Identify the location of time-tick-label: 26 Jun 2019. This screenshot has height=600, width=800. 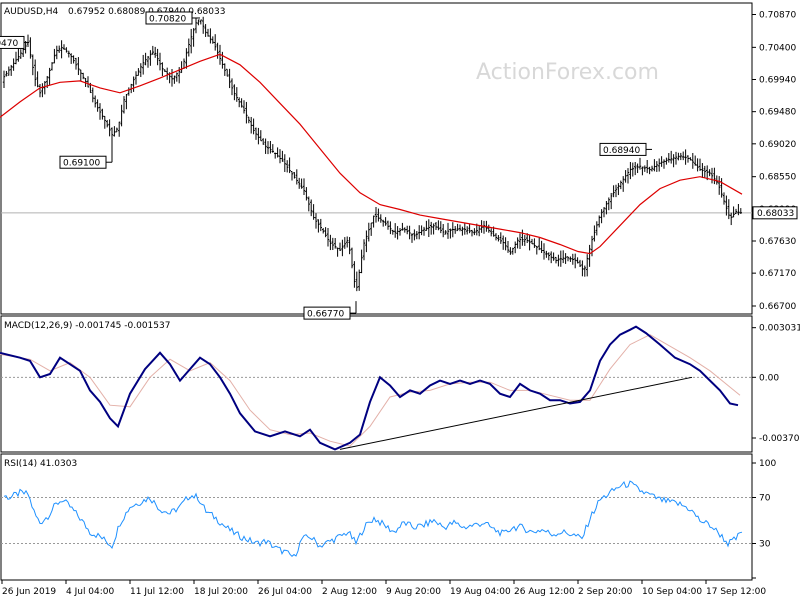
(29, 592).